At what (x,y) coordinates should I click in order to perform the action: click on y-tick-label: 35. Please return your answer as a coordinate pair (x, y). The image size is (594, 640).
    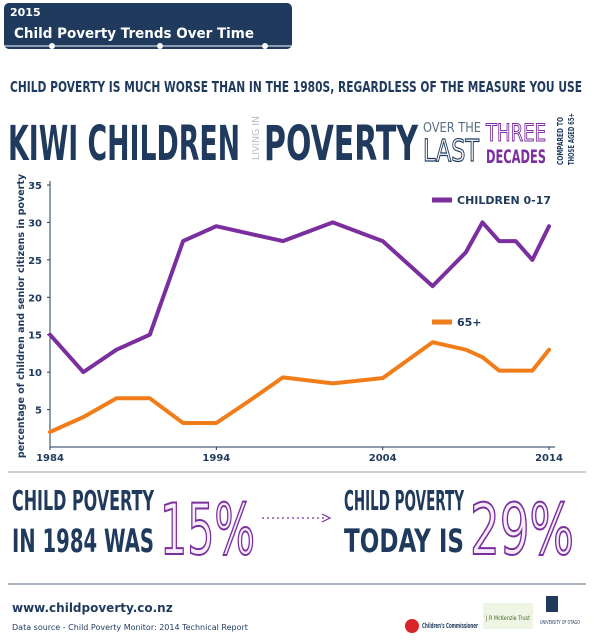
    Looking at the image, I should click on (35, 186).